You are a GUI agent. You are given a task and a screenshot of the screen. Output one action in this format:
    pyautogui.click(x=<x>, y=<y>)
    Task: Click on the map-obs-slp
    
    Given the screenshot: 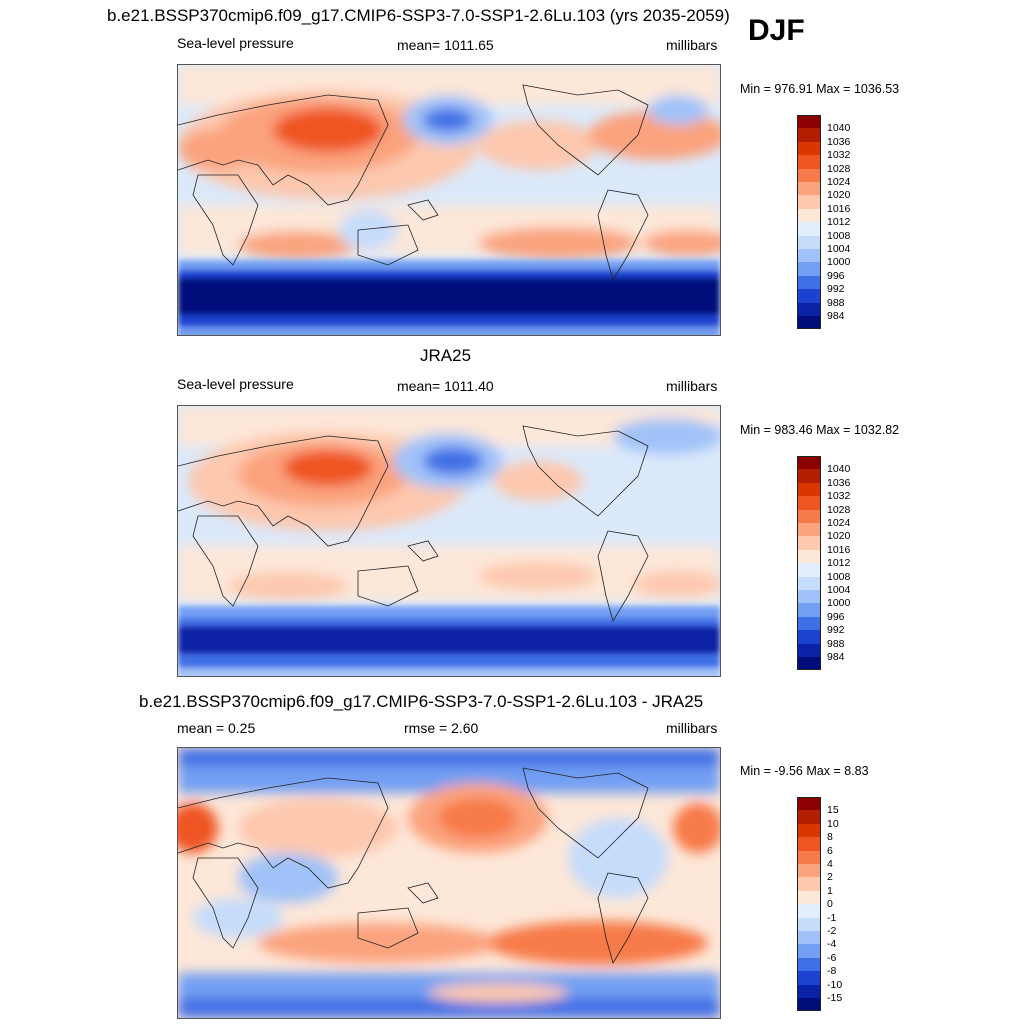 What is the action you would take?
    pyautogui.click(x=449, y=541)
    